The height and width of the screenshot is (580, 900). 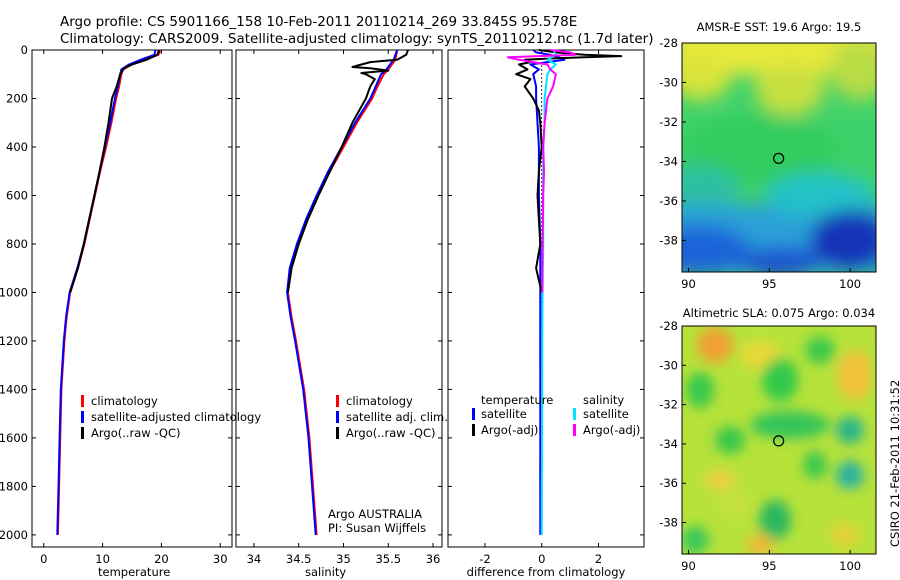 What do you see at coordinates (668, 523) in the screenshot?
I see `sla_map-ytick-label: -38` at bounding box center [668, 523].